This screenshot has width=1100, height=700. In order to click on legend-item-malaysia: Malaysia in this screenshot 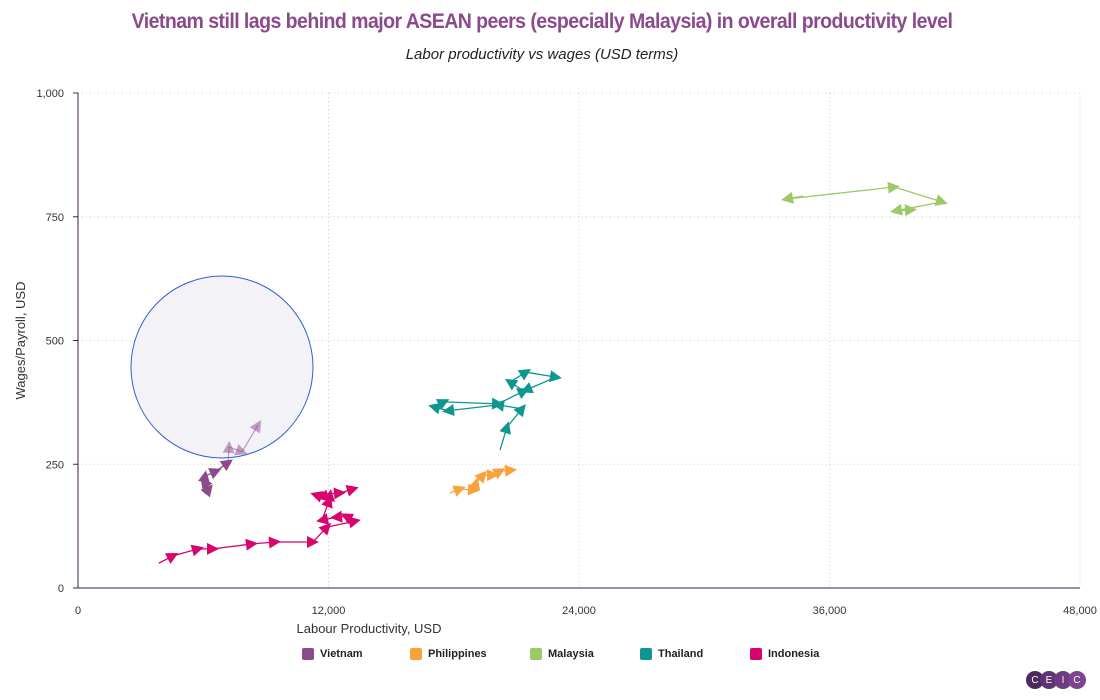, I will do `click(562, 654)`.